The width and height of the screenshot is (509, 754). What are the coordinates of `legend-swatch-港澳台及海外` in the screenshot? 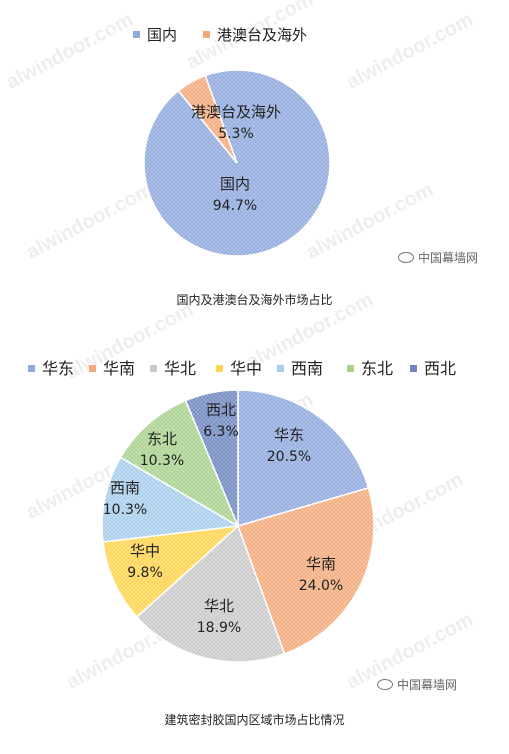 It's located at (206, 34).